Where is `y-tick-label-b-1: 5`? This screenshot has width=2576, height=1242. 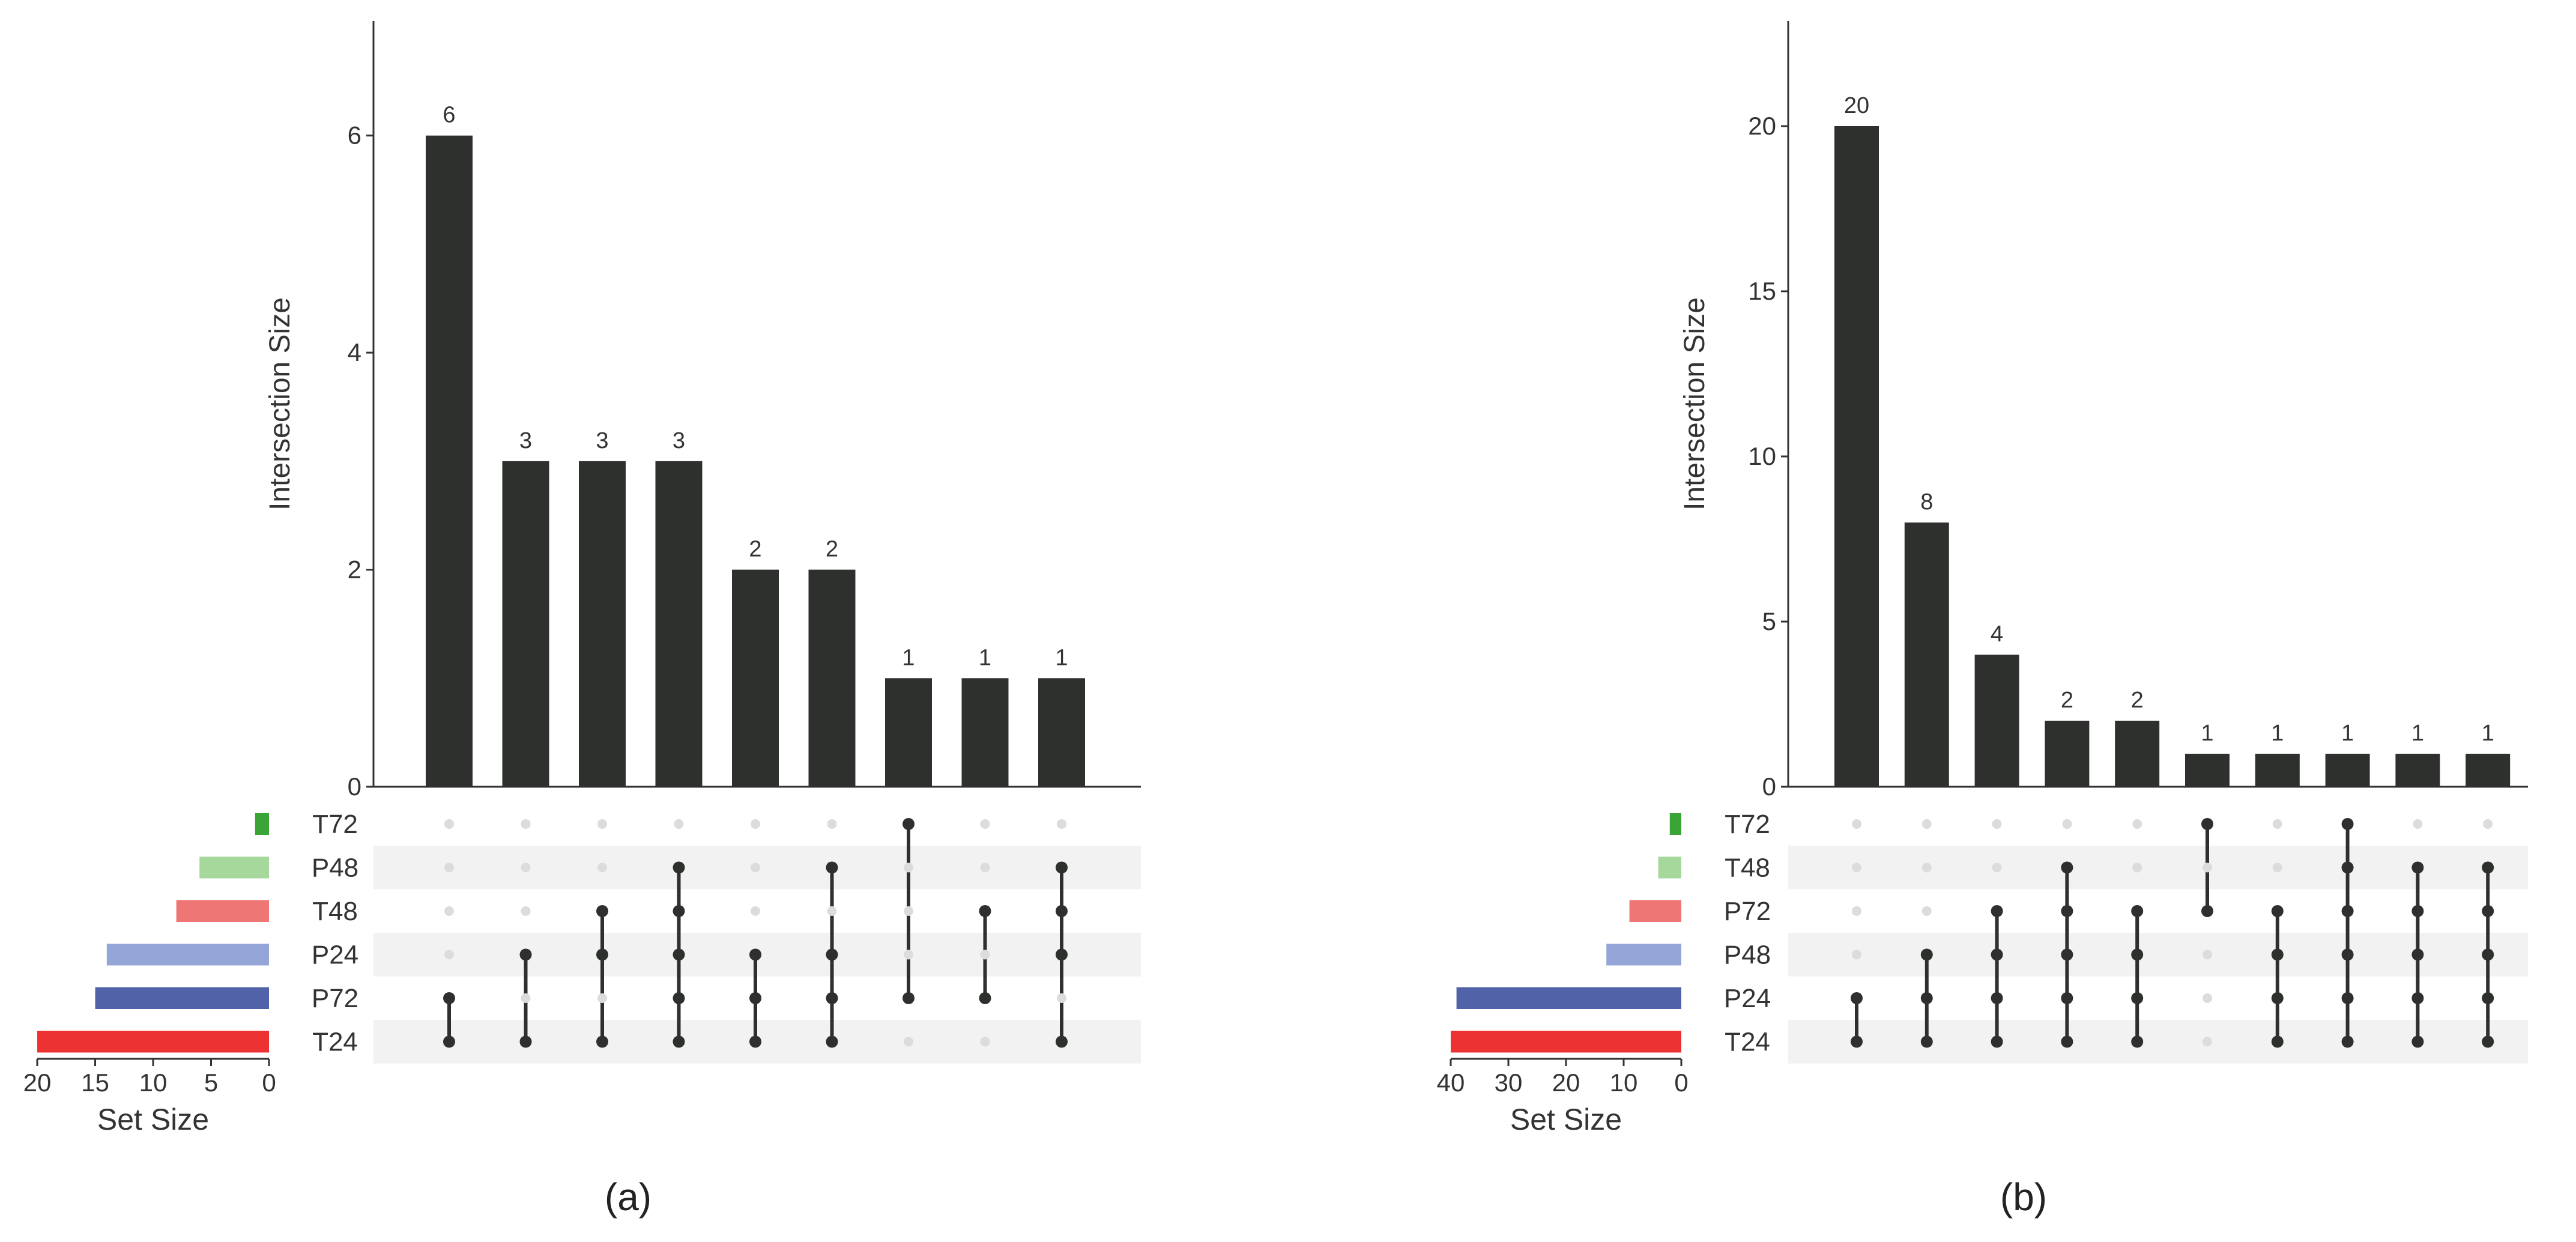 y-tick-label-b-1: 5 is located at coordinates (1769, 621).